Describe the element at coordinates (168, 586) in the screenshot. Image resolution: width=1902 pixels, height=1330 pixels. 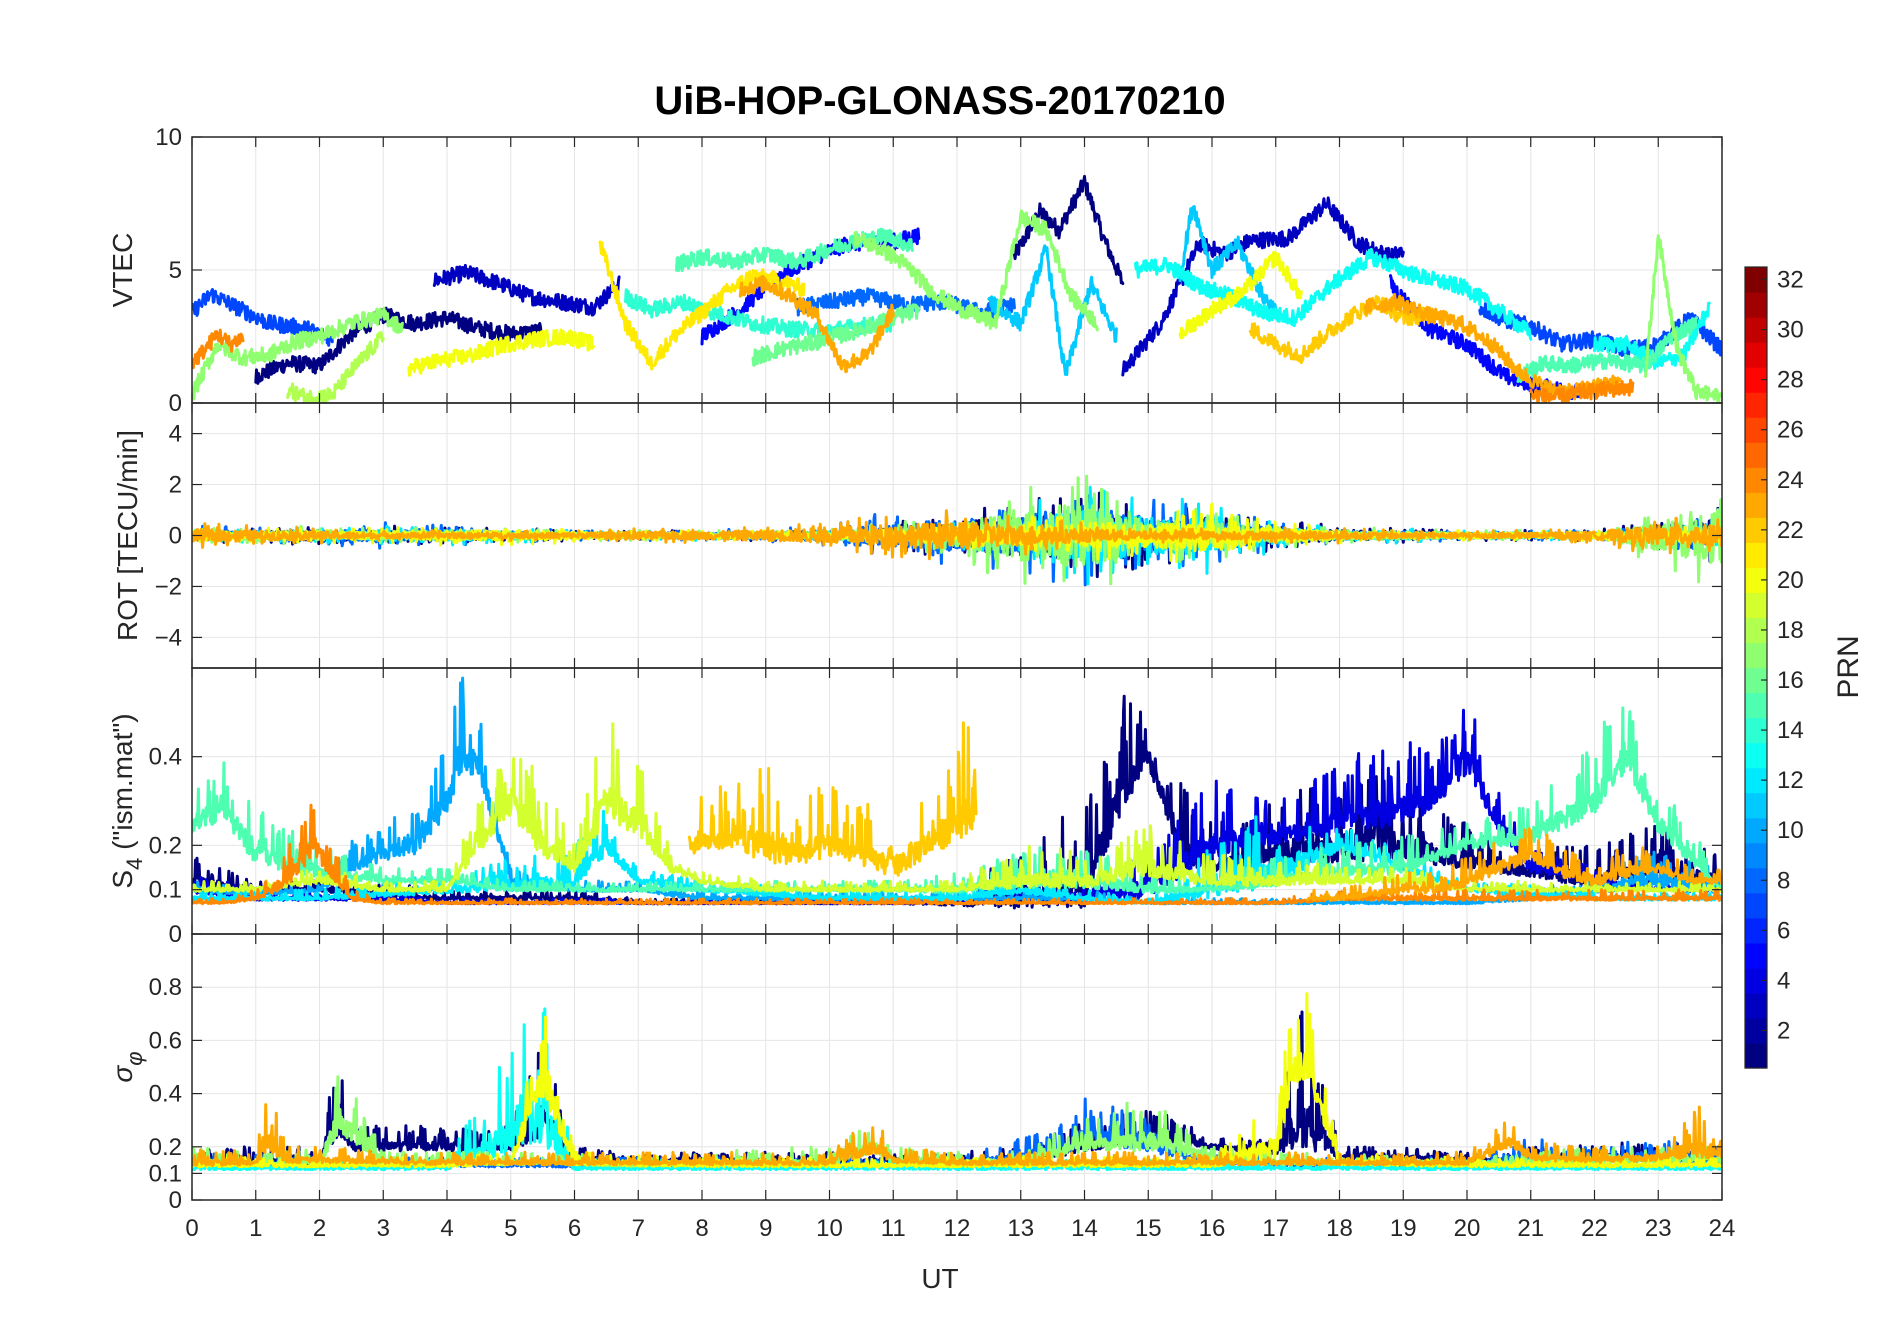
I see `y-tick-label: −2` at that location.